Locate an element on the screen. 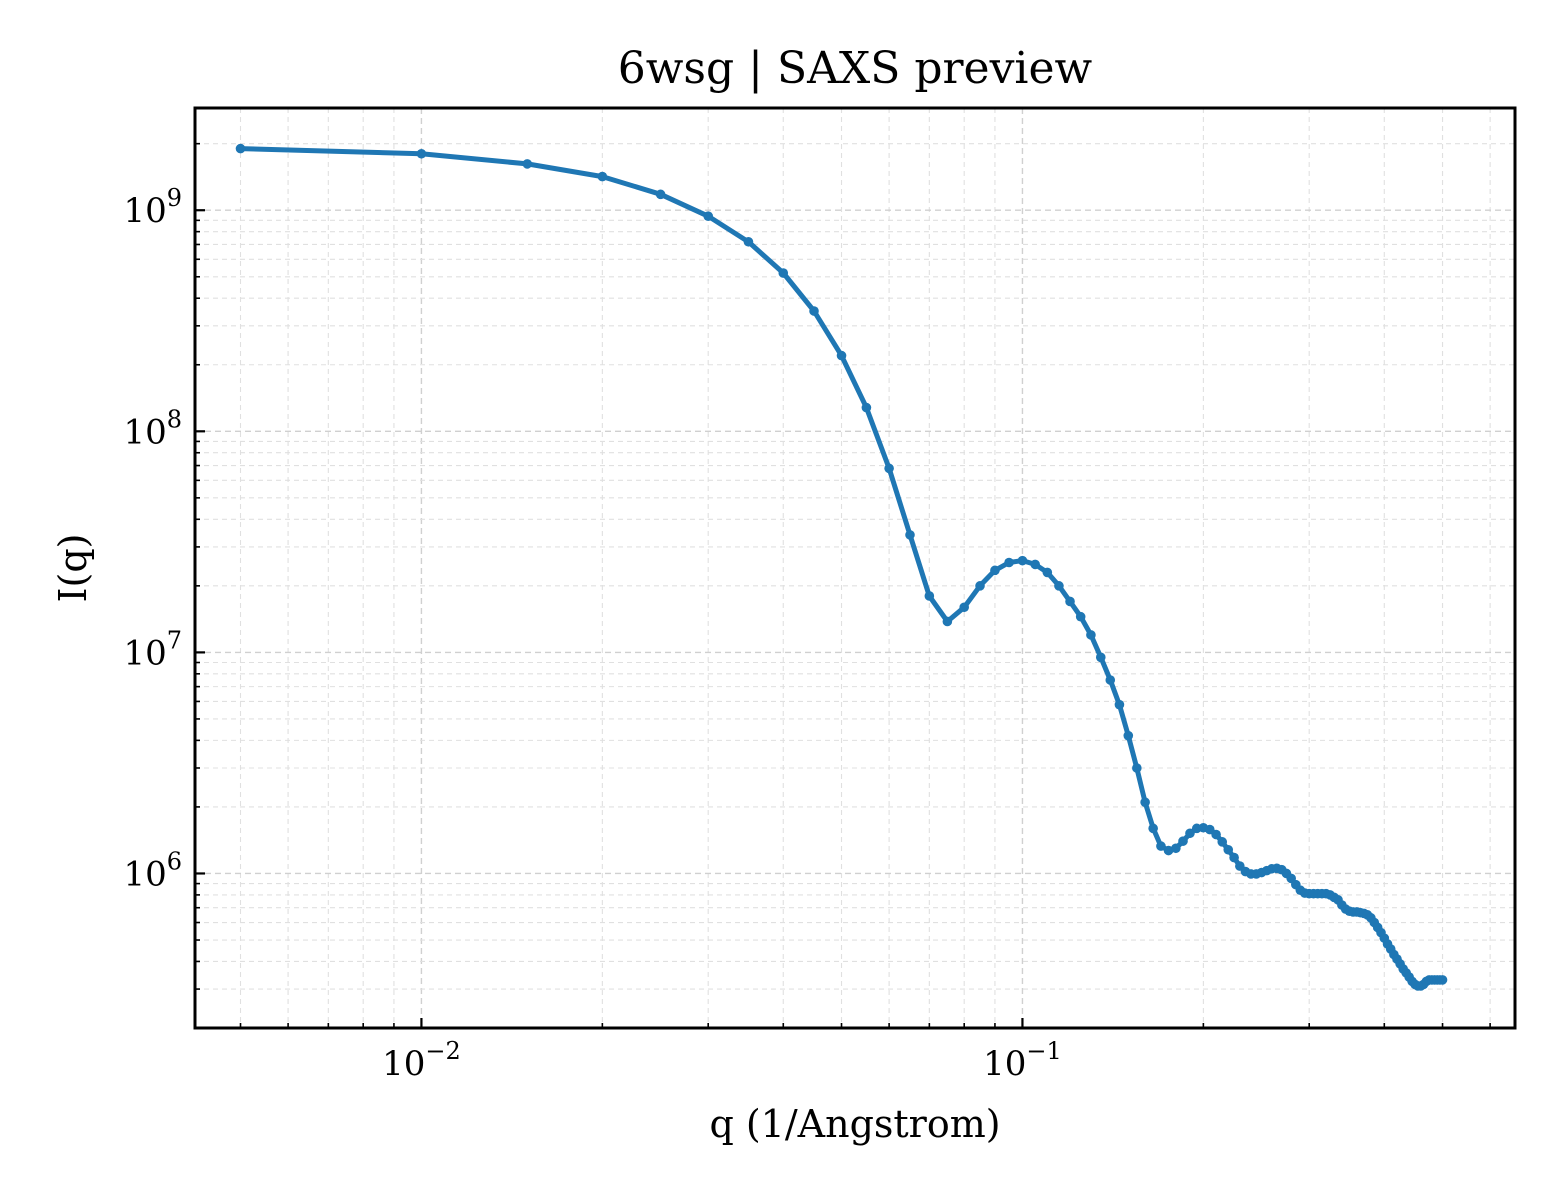  y-axis-label: I(q) is located at coordinates (73, 568).